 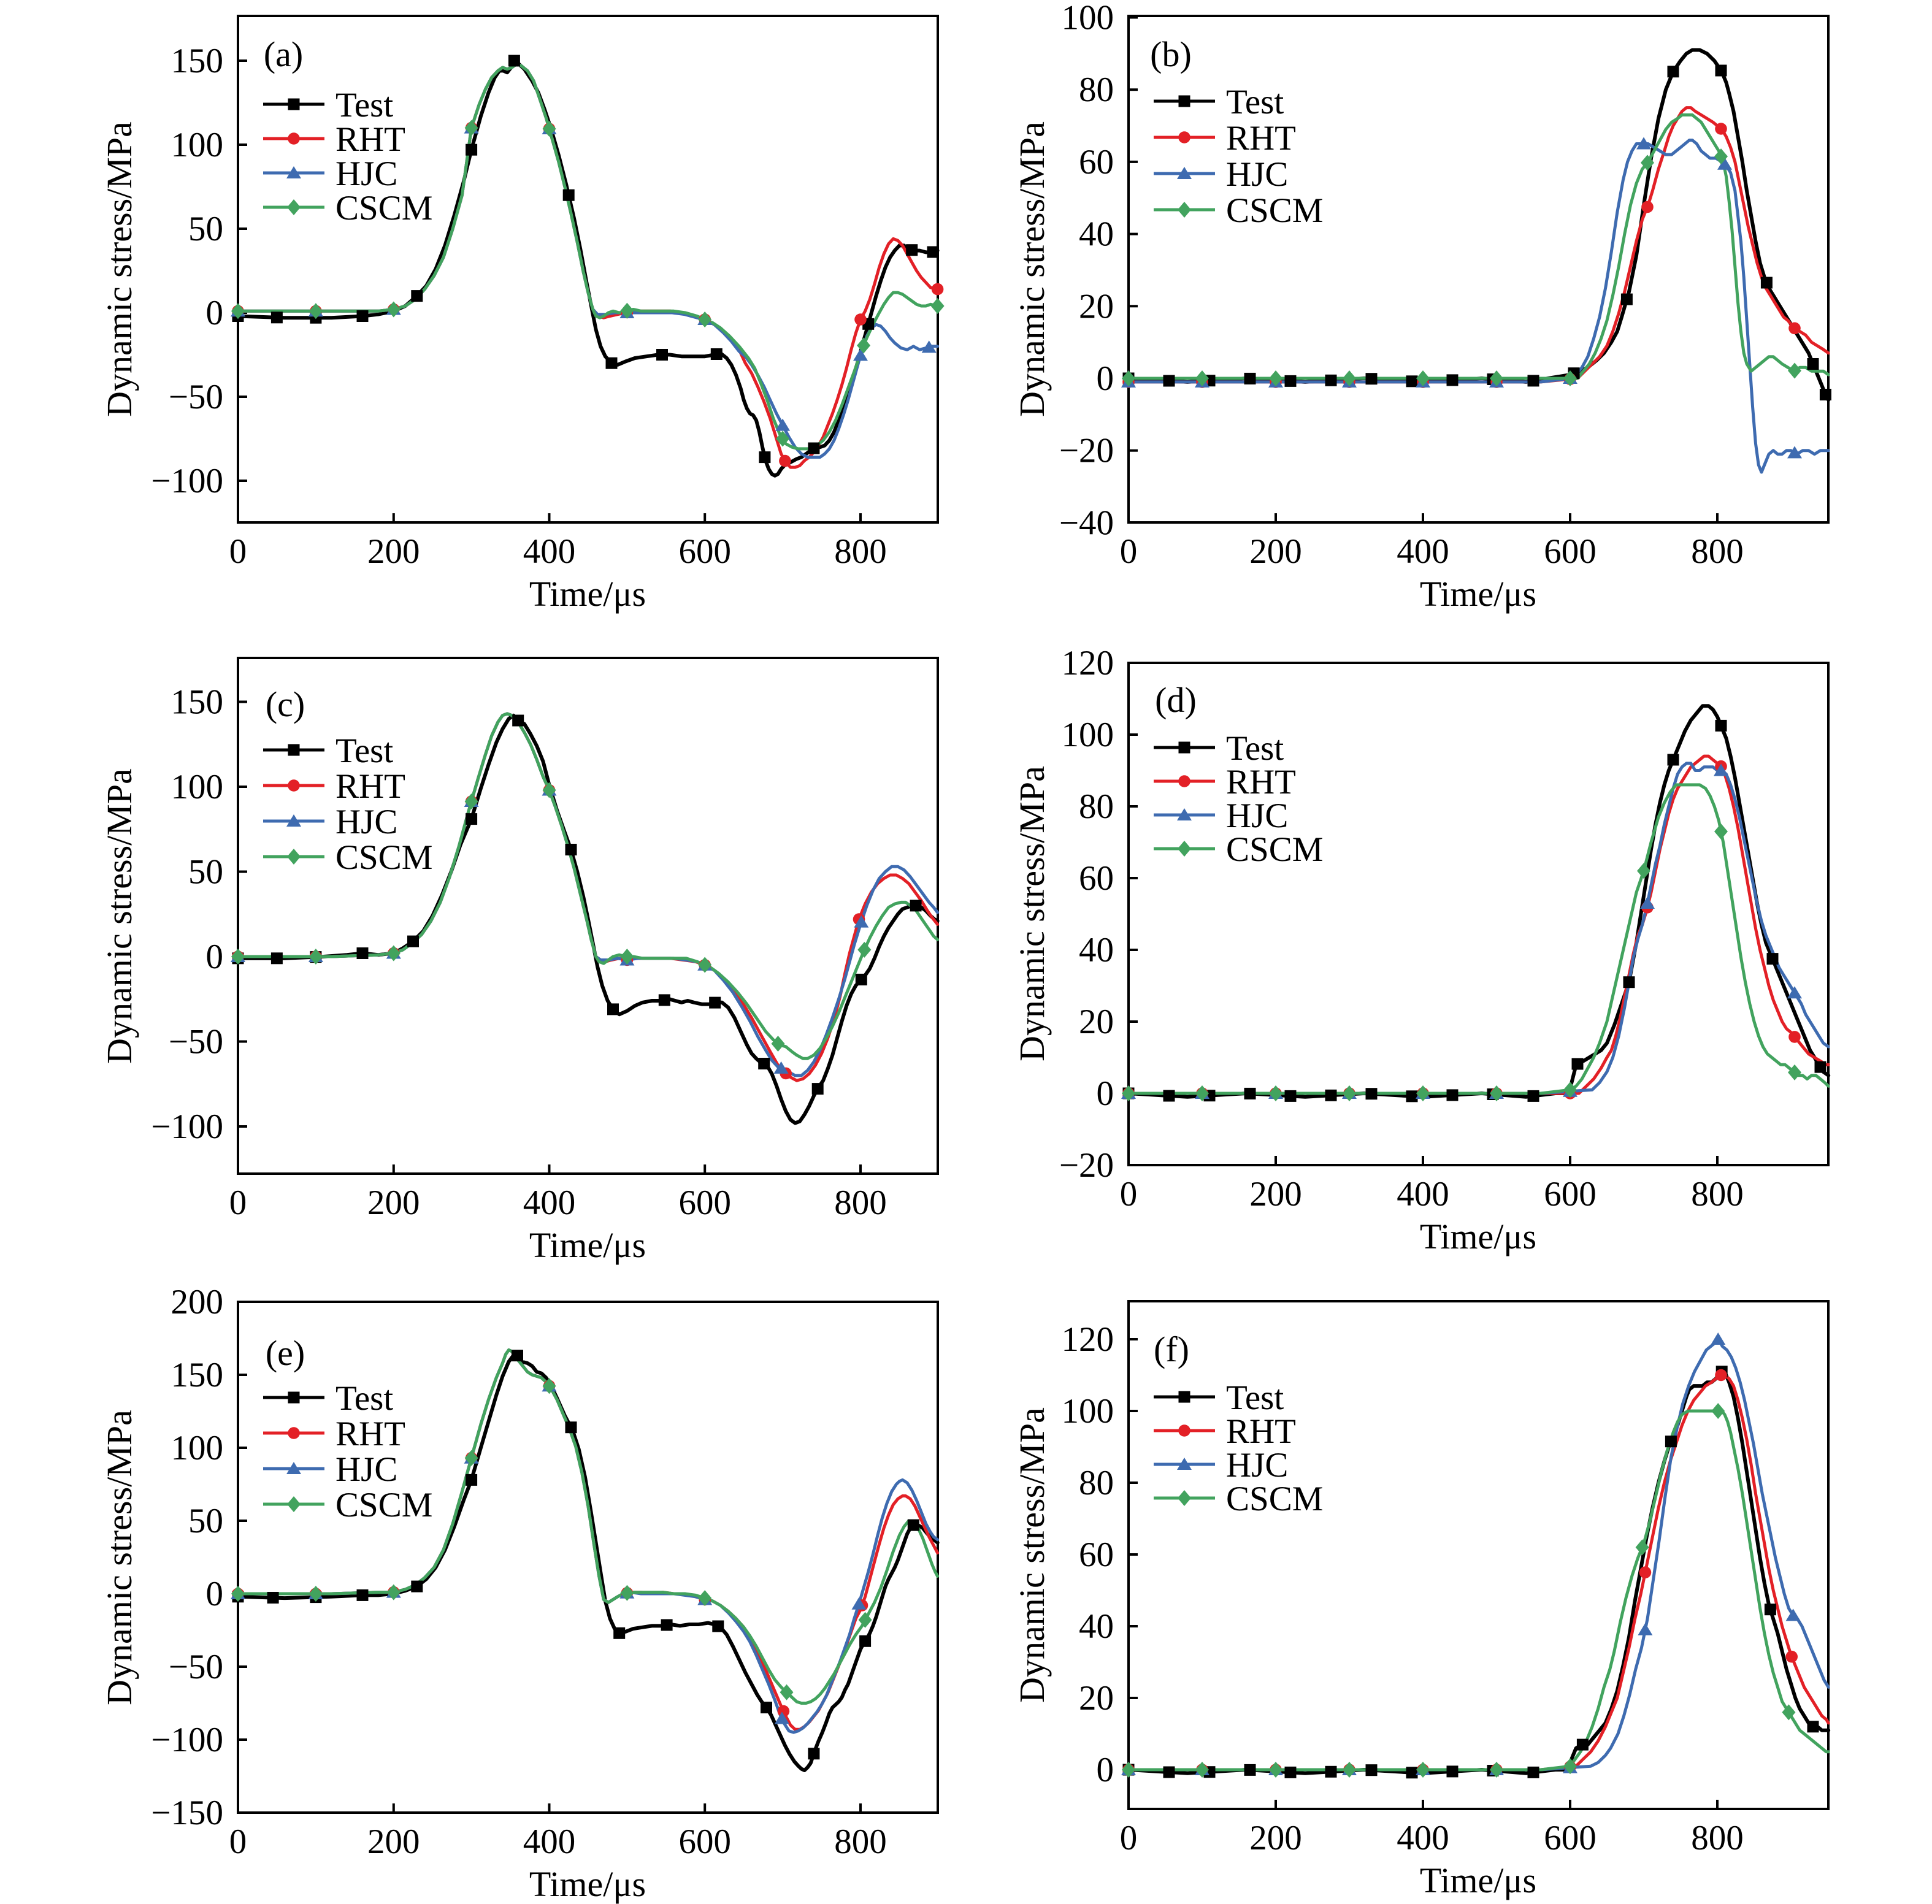 What do you see at coordinates (1171, 54) in the screenshot?
I see `svg-text: (b)` at bounding box center [1171, 54].